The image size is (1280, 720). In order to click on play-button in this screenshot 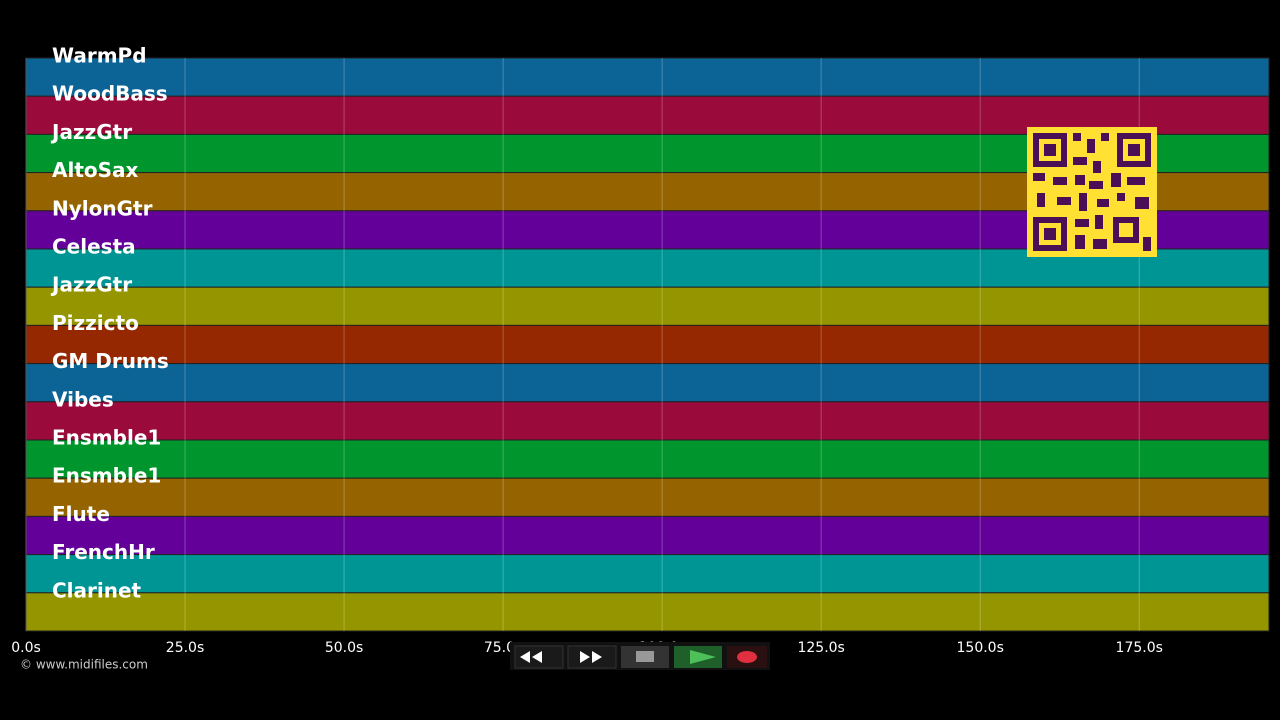, I will do `click(698, 657)`.